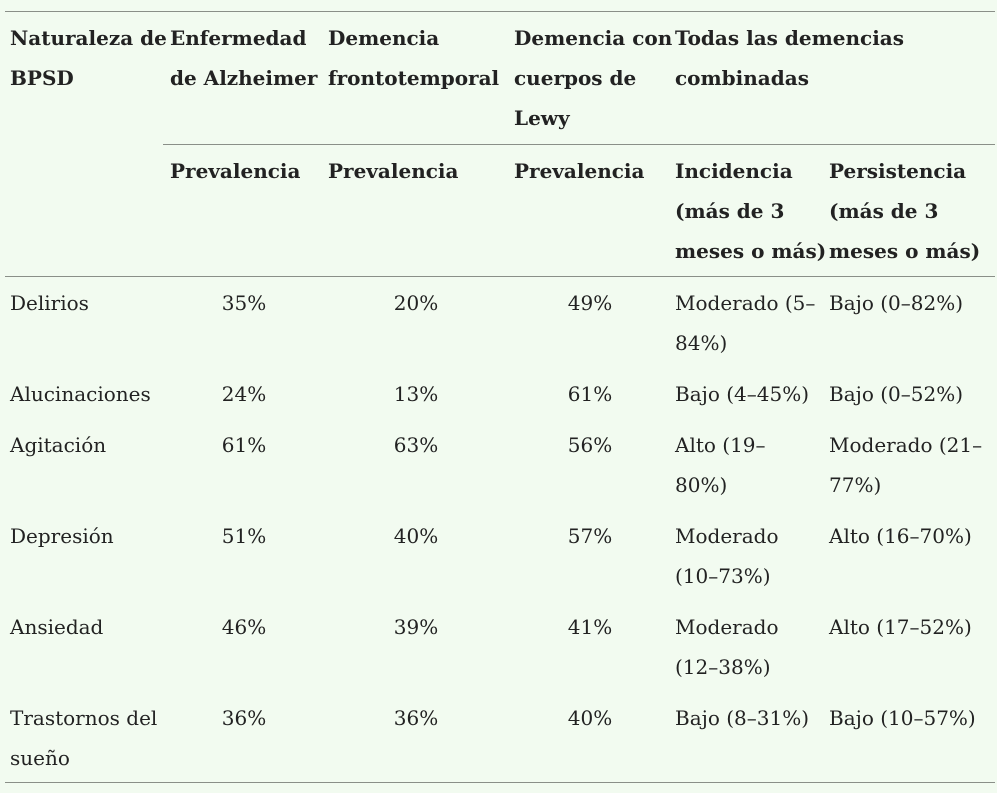 This screenshot has width=997, height=793. Describe the element at coordinates (416, 536) in the screenshot. I see `cell-ftd-3: 40%` at that location.